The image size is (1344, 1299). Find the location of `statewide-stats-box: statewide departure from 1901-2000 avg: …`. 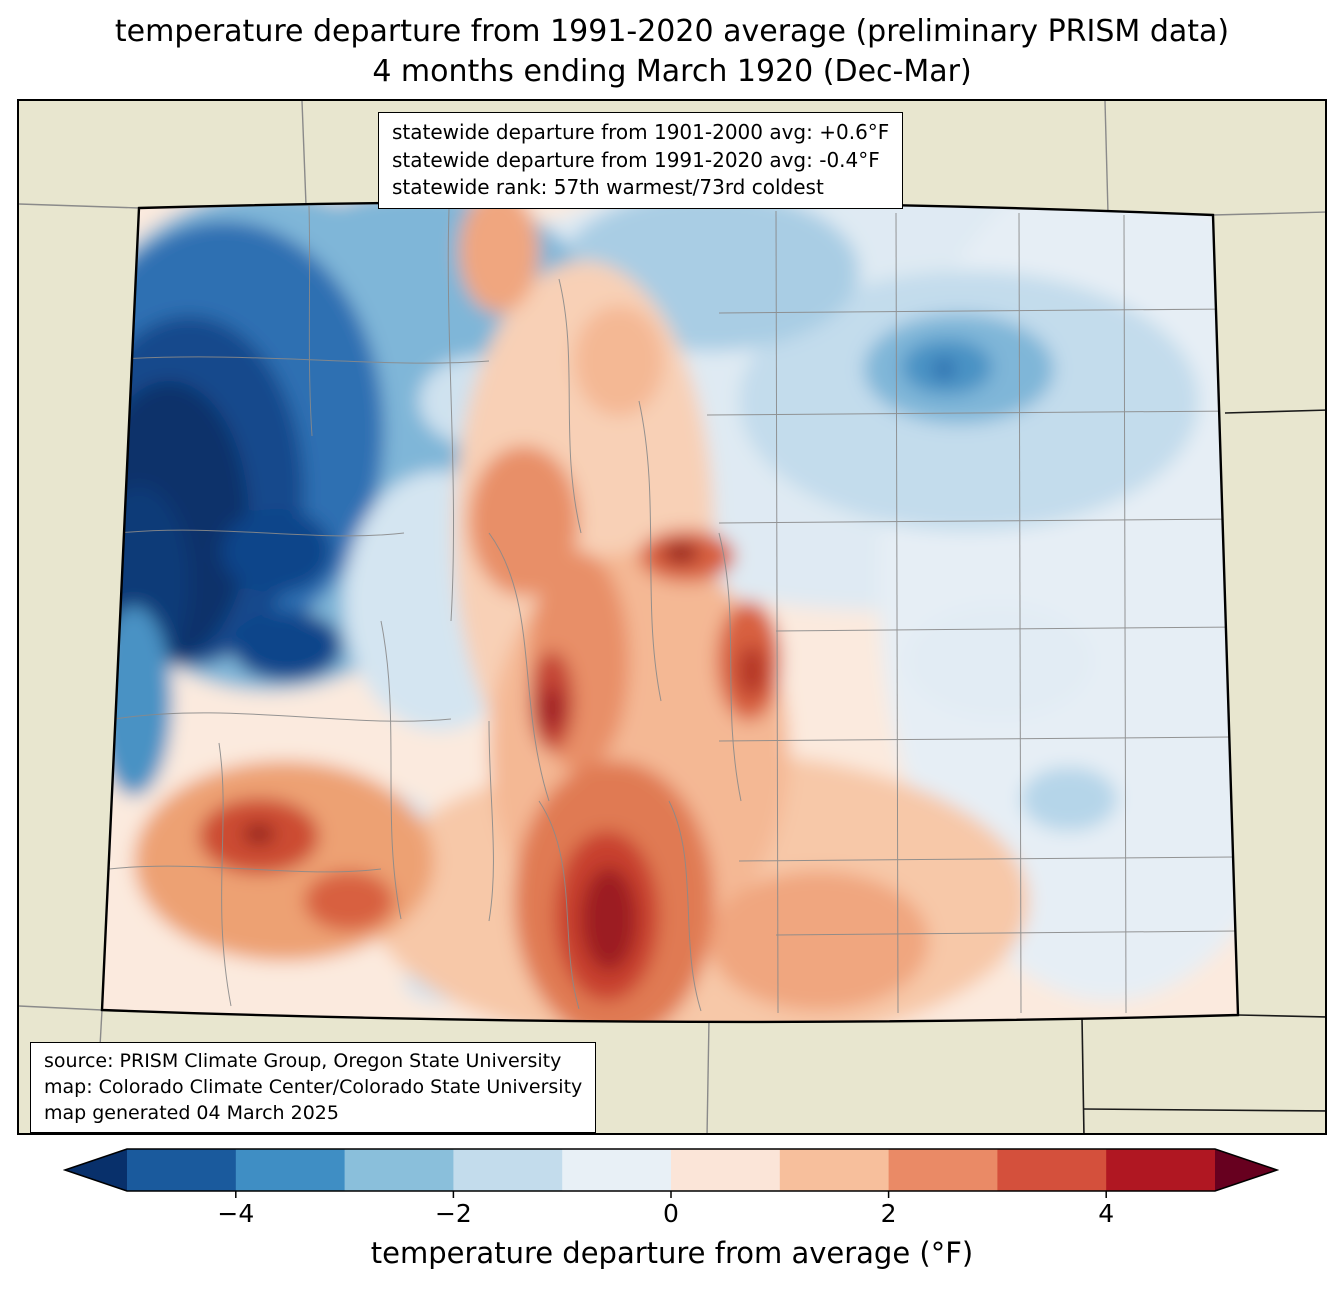

statewide-stats-box: statewide departure from 1901-2000 avg: … is located at coordinates (641, 160).